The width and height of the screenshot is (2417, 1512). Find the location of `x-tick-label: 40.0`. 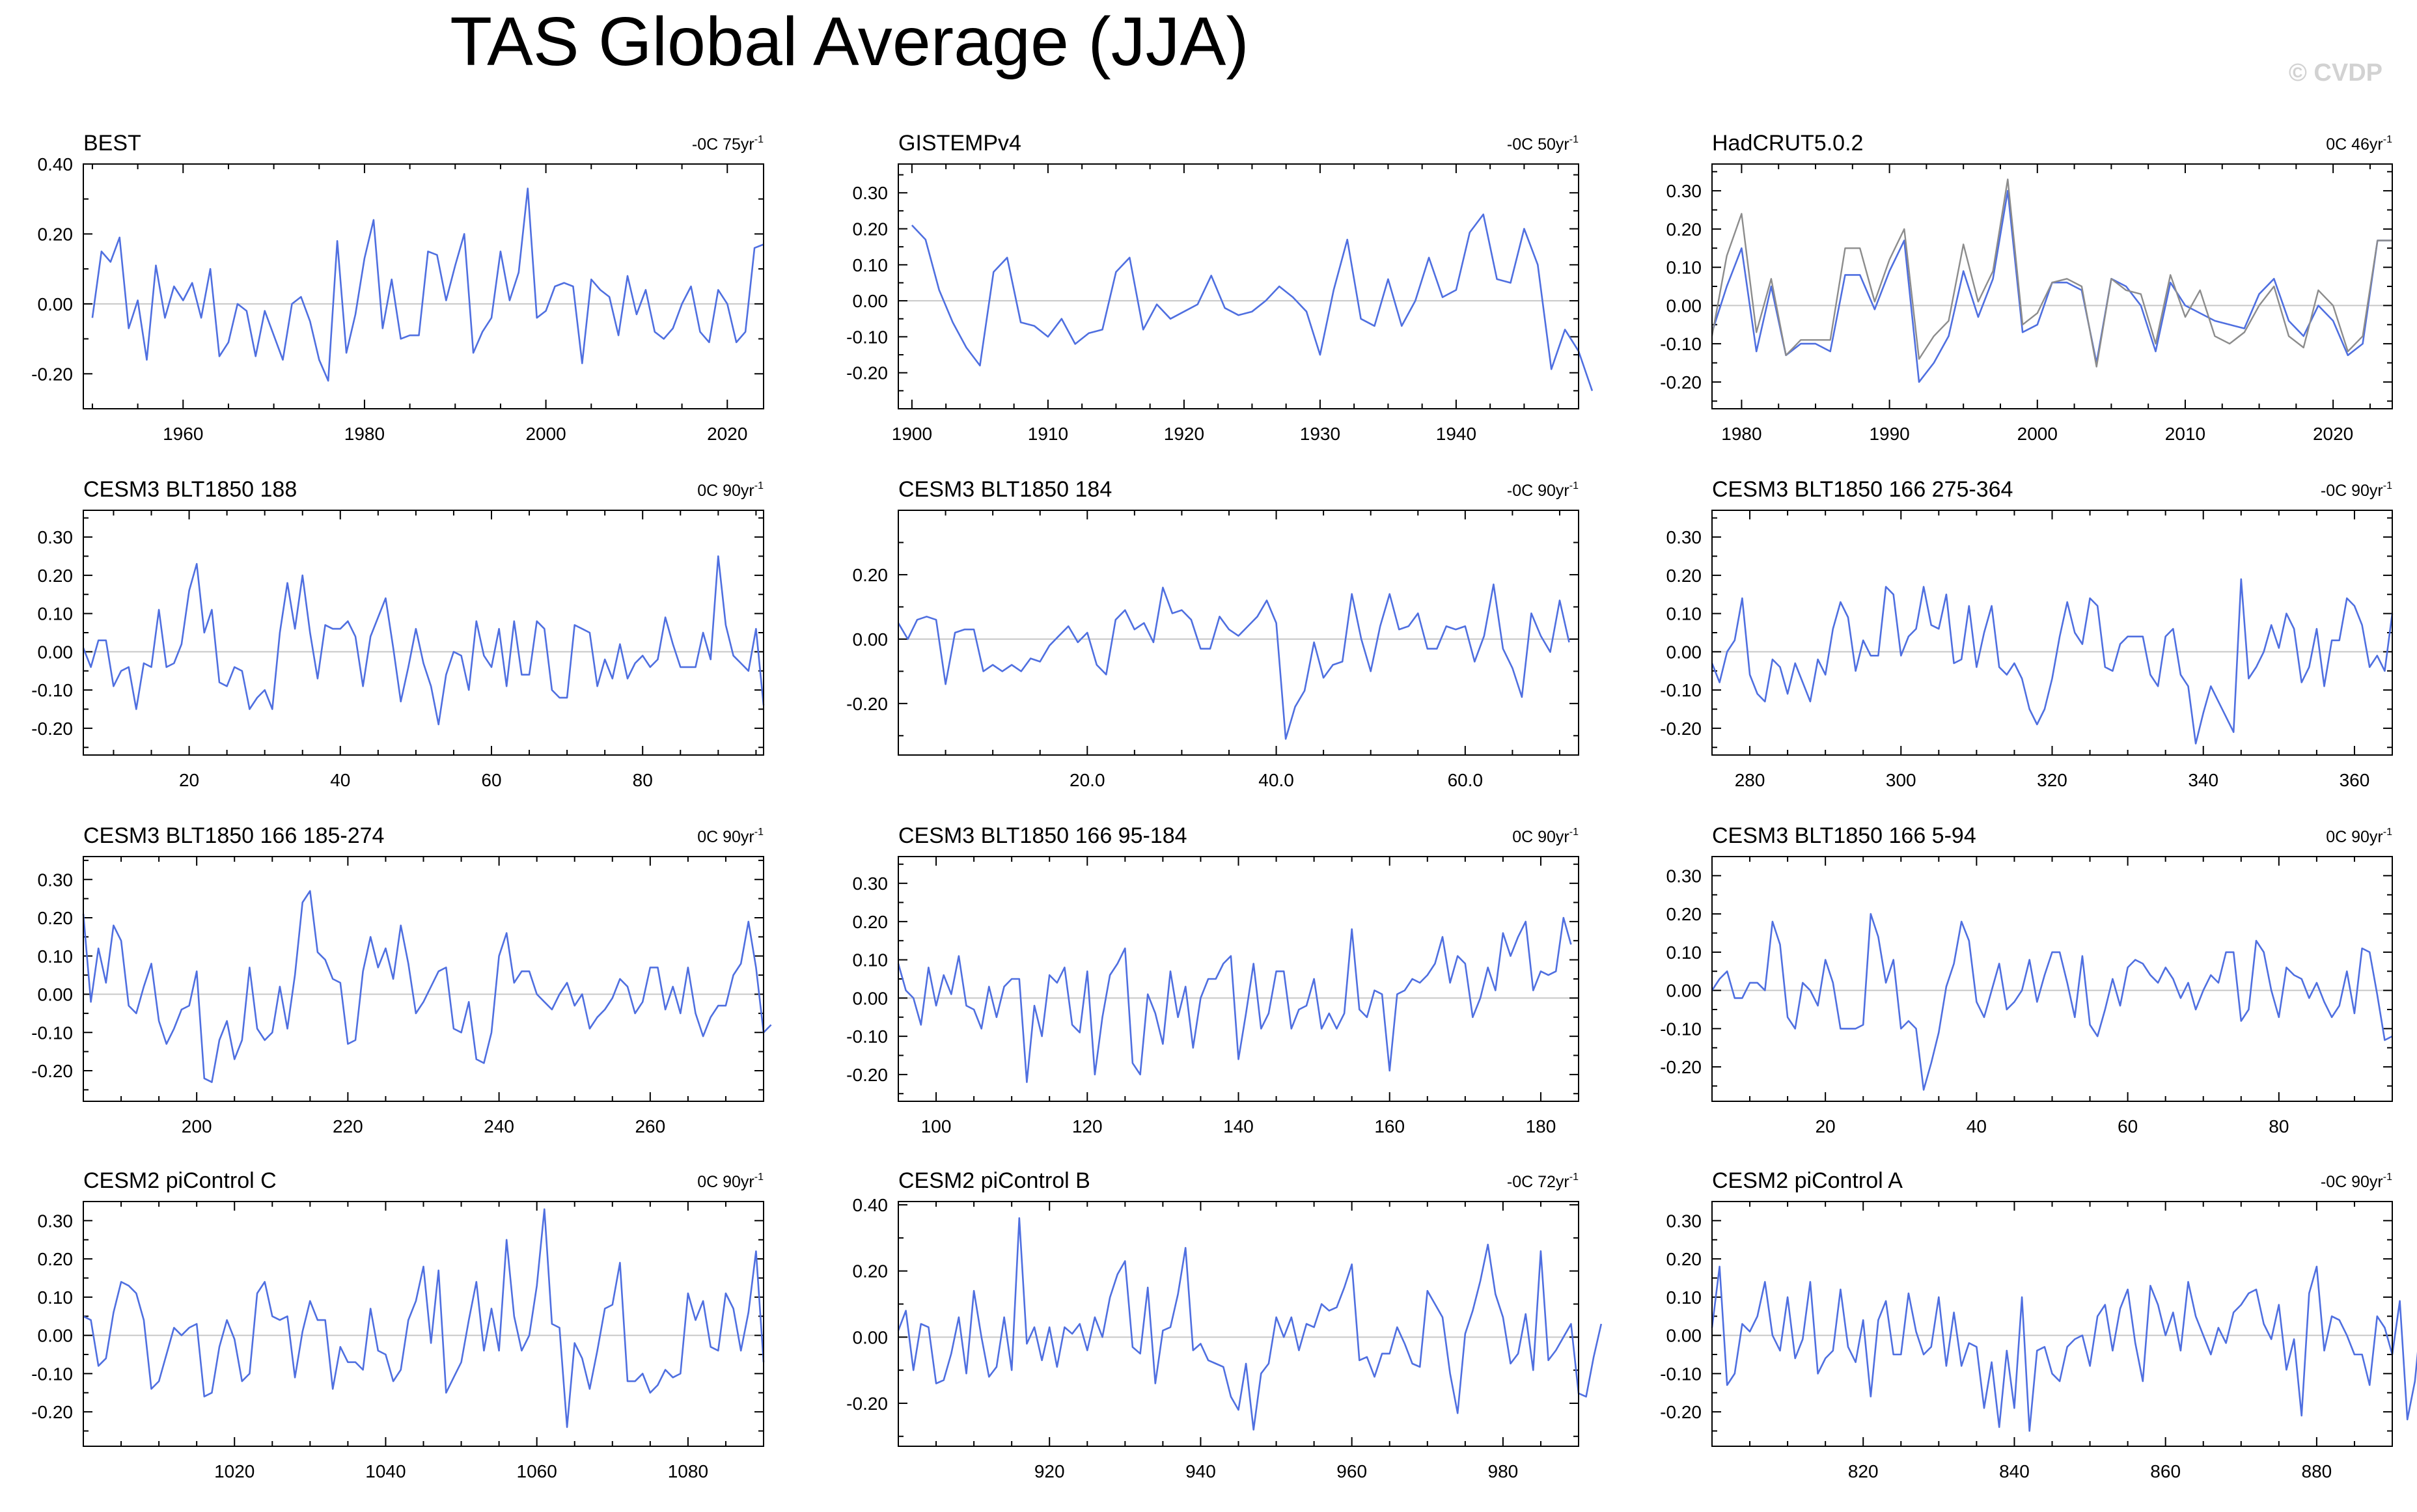

x-tick-label: 40.0 is located at coordinates (1276, 780).